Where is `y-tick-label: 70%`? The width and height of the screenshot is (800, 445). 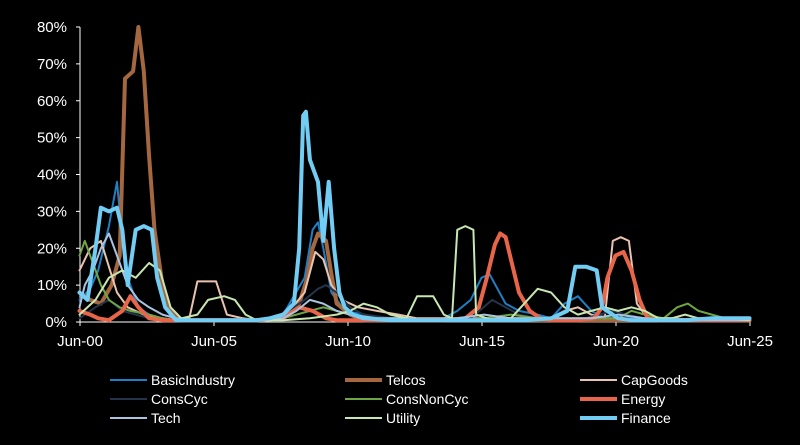
y-tick-label: 70% is located at coordinates (52, 64).